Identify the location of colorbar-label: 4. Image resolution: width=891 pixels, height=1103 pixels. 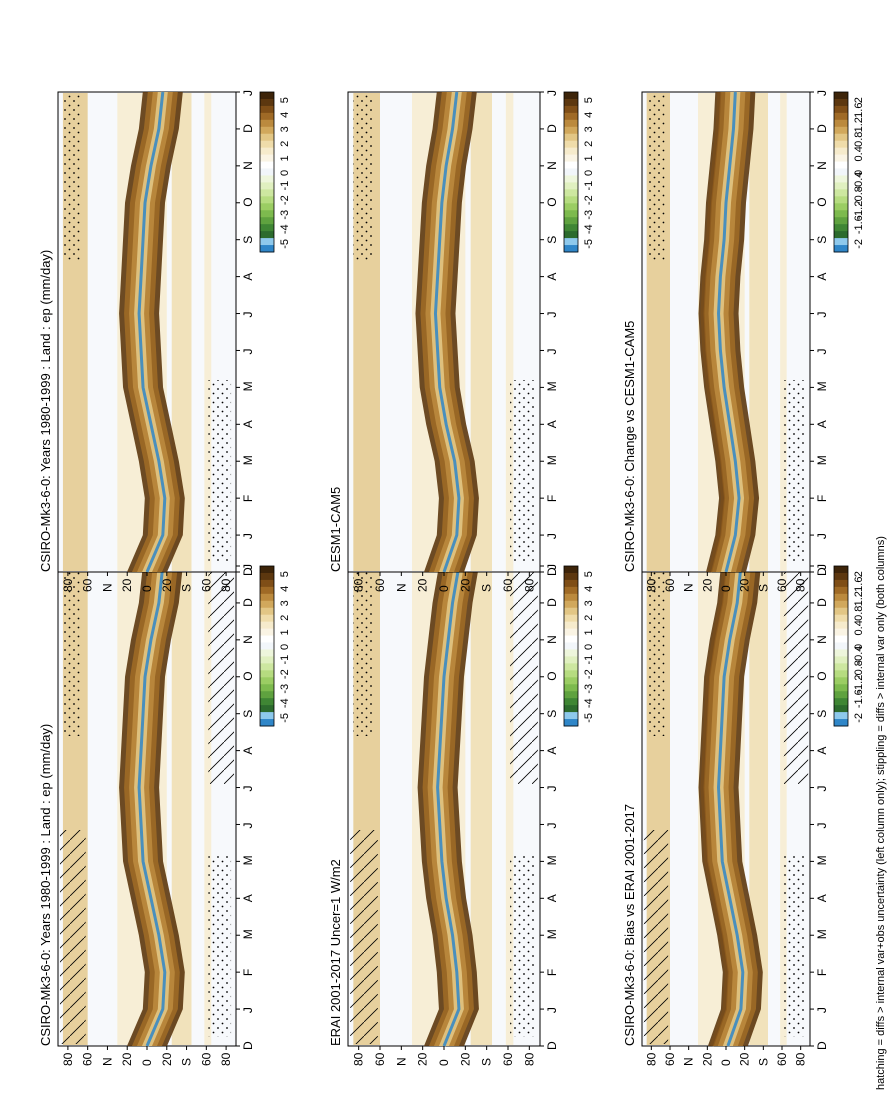
(589, 115).